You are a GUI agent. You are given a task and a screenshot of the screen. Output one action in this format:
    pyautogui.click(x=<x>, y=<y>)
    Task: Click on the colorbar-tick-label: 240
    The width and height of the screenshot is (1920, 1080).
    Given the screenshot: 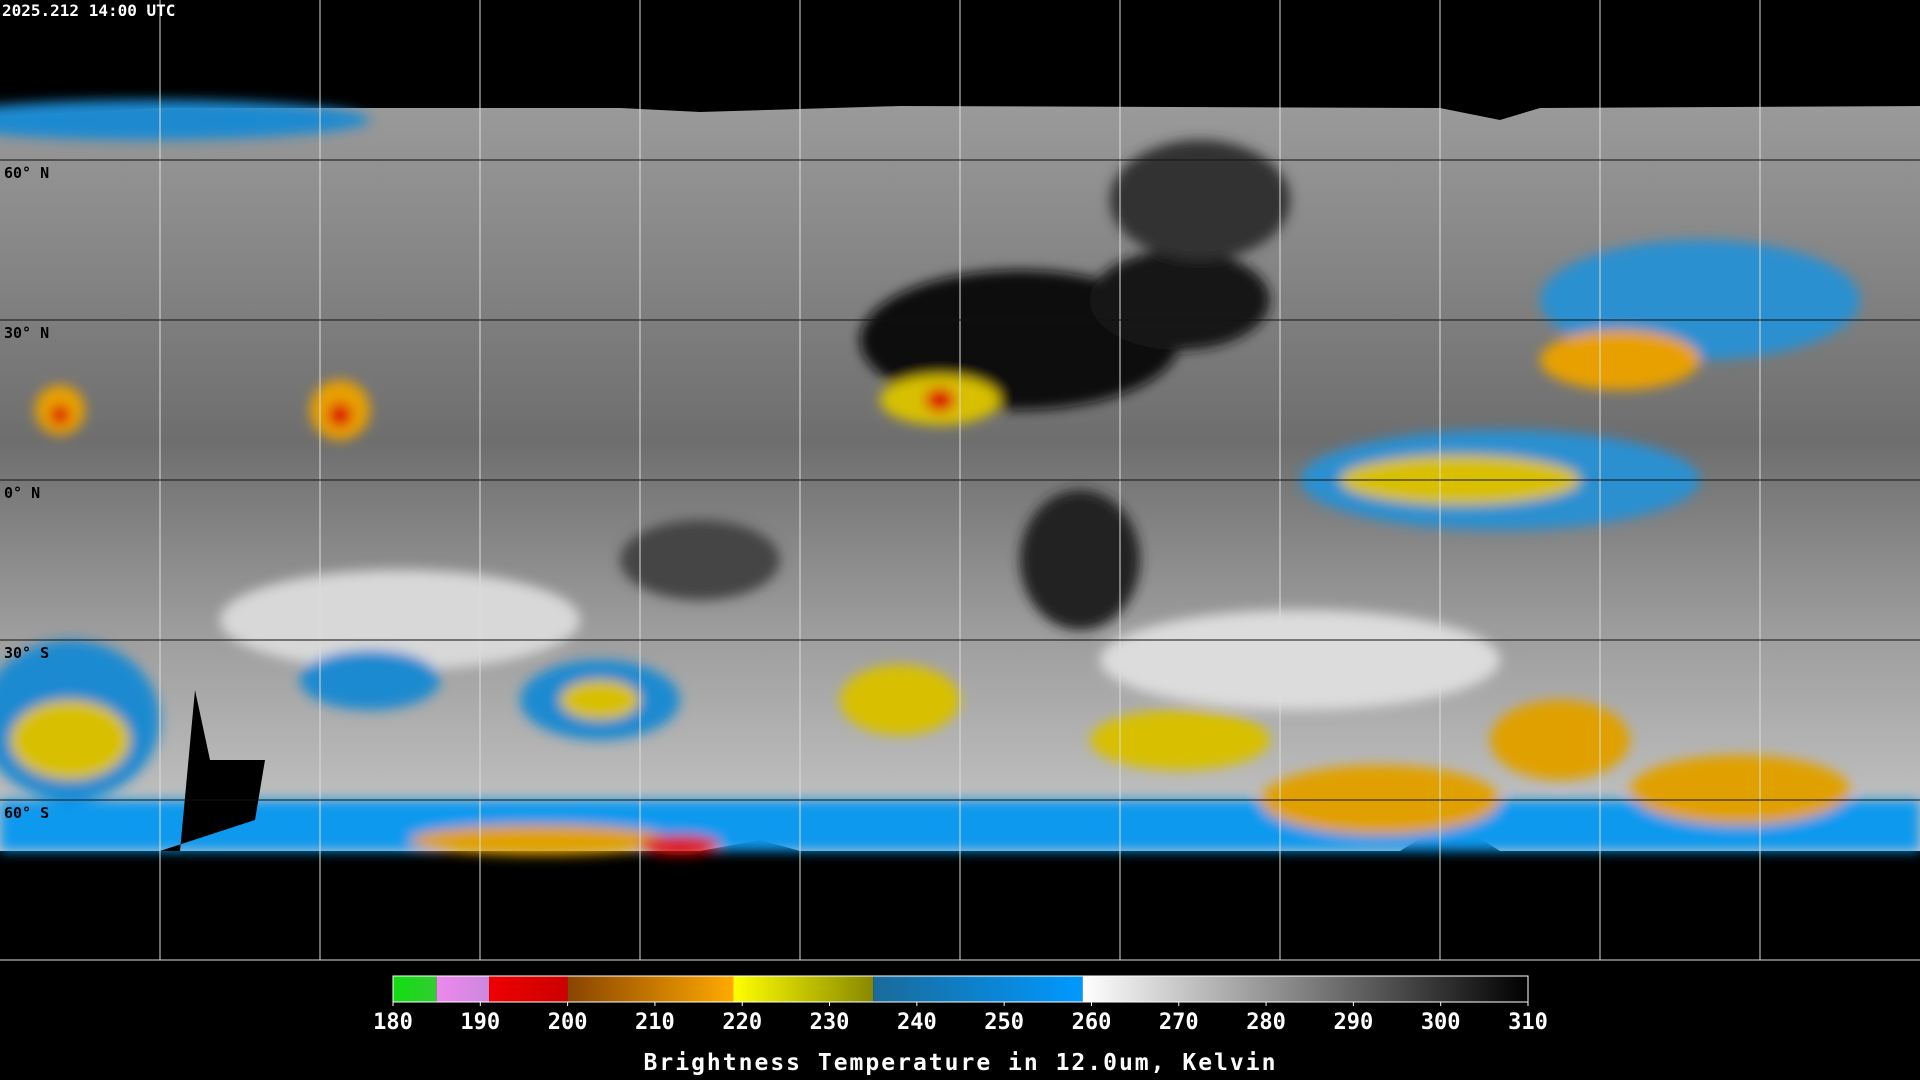 What is the action you would take?
    pyautogui.click(x=917, y=1022)
    